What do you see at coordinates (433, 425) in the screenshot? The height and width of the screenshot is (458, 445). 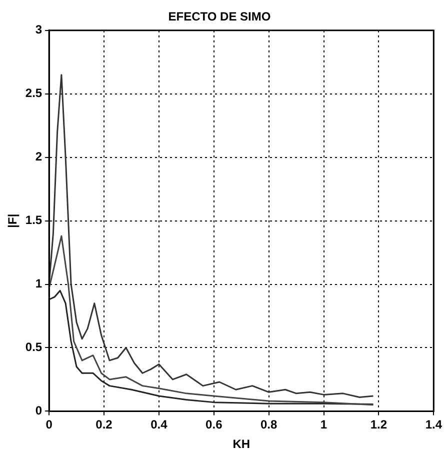 I see `x-tick-label: 1.4` at bounding box center [433, 425].